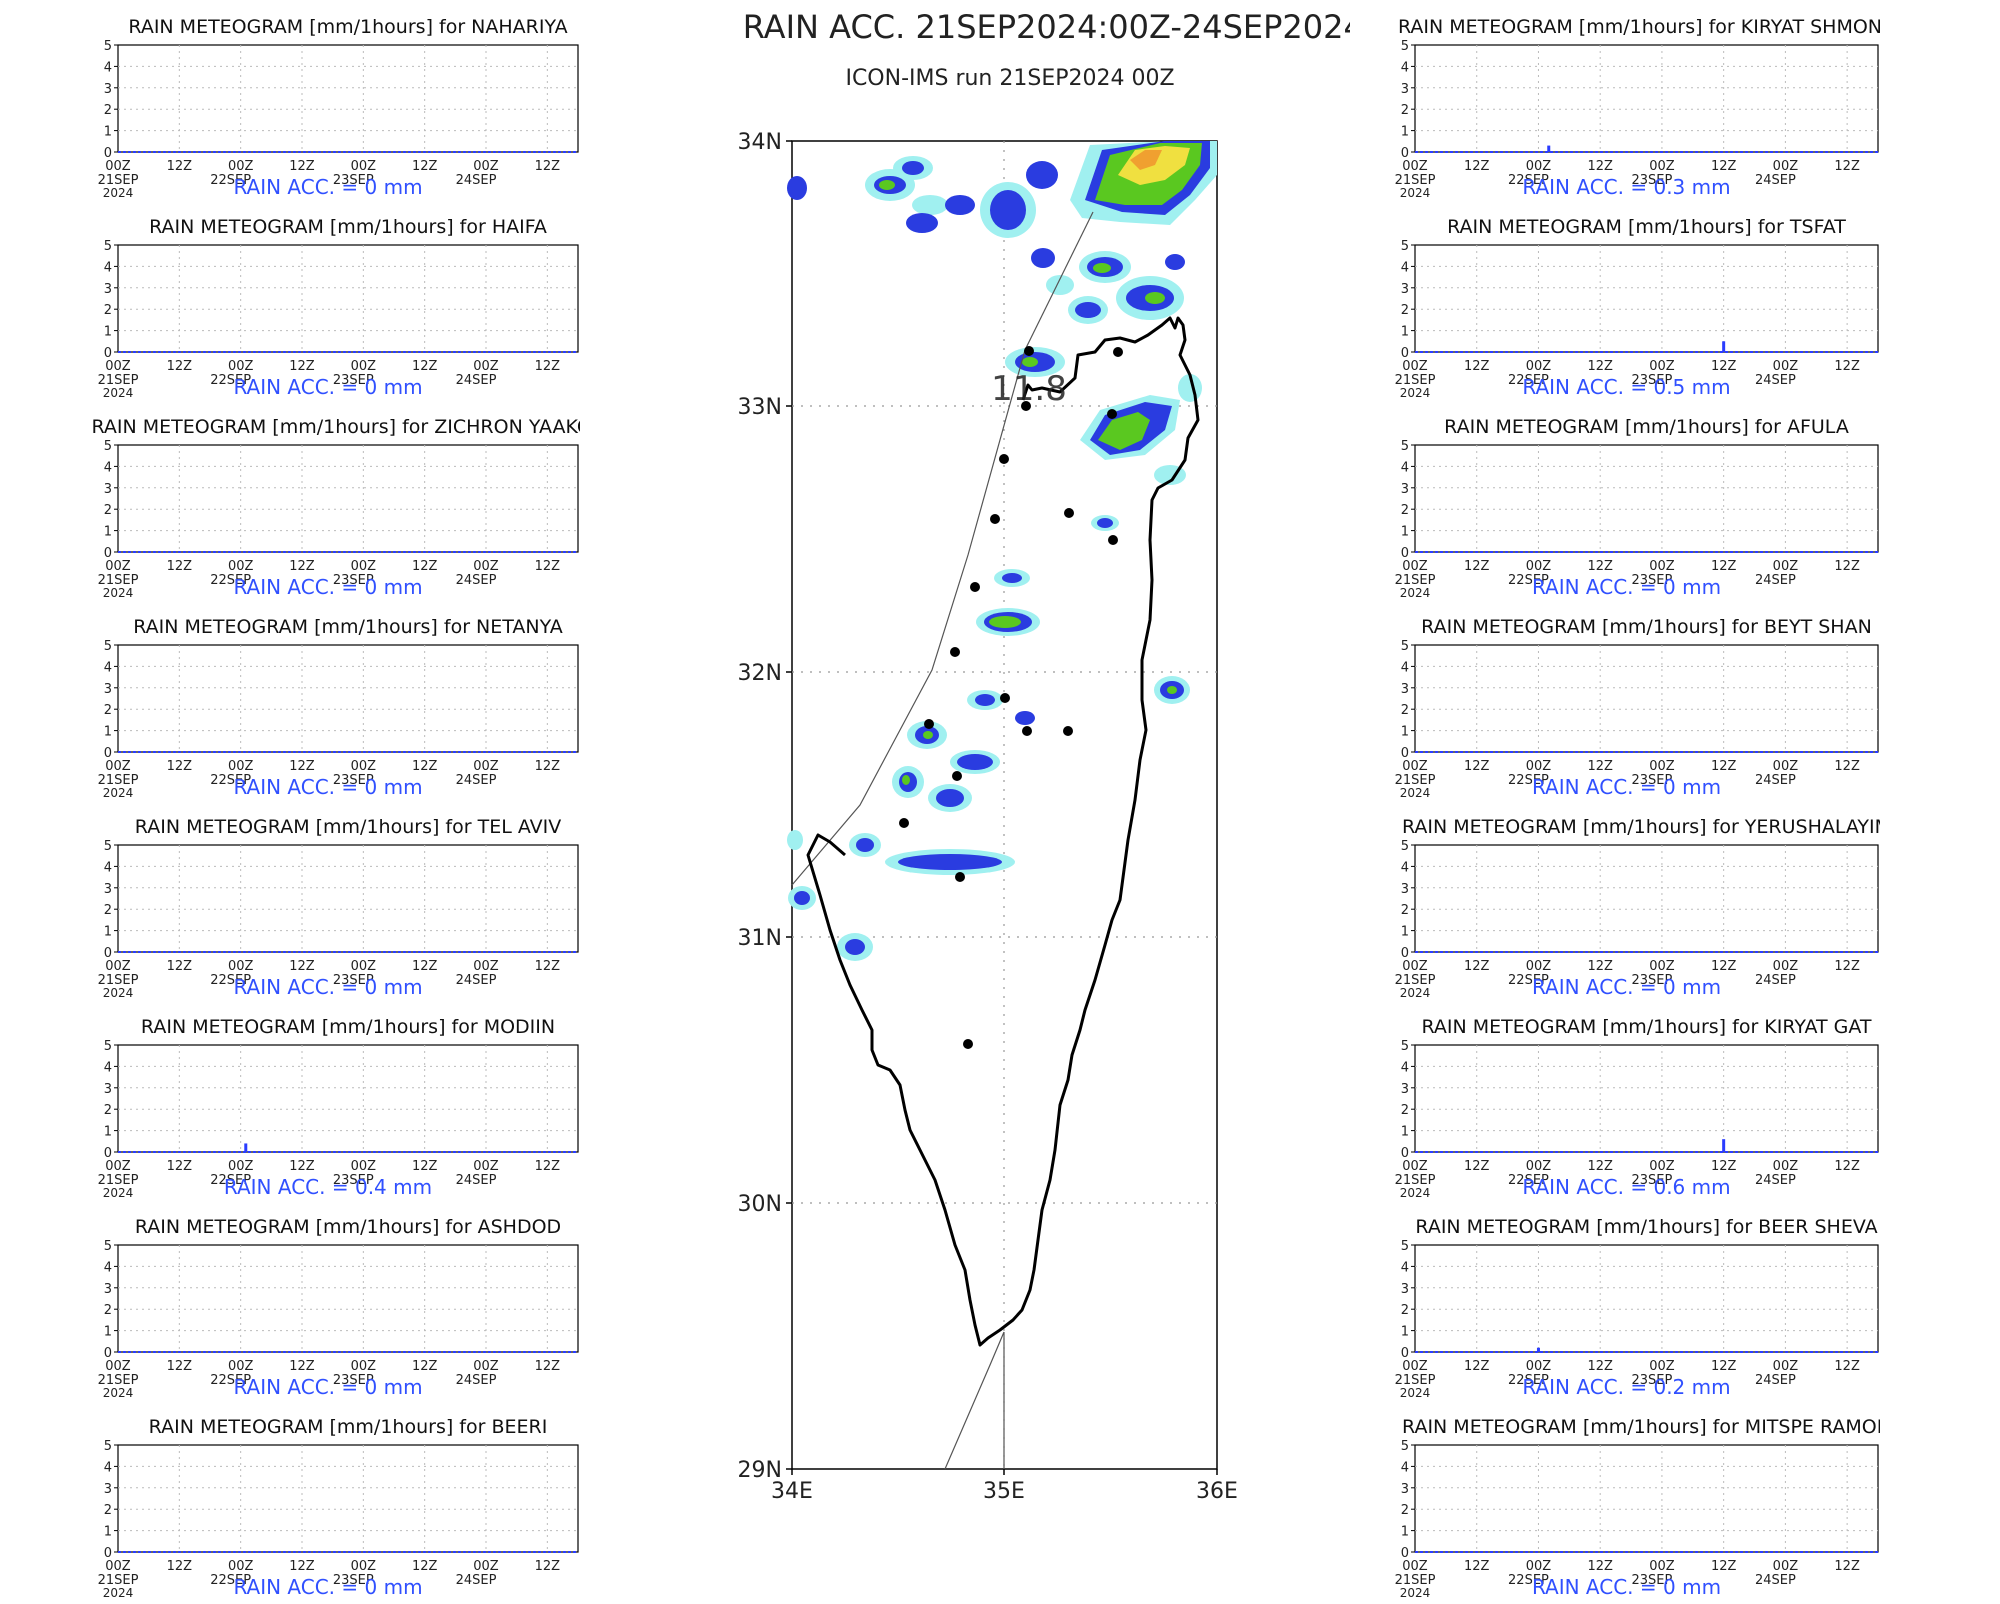 The width and height of the screenshot is (2000, 1604). I want to click on boundary-egypt-line, so click(974, 1400).